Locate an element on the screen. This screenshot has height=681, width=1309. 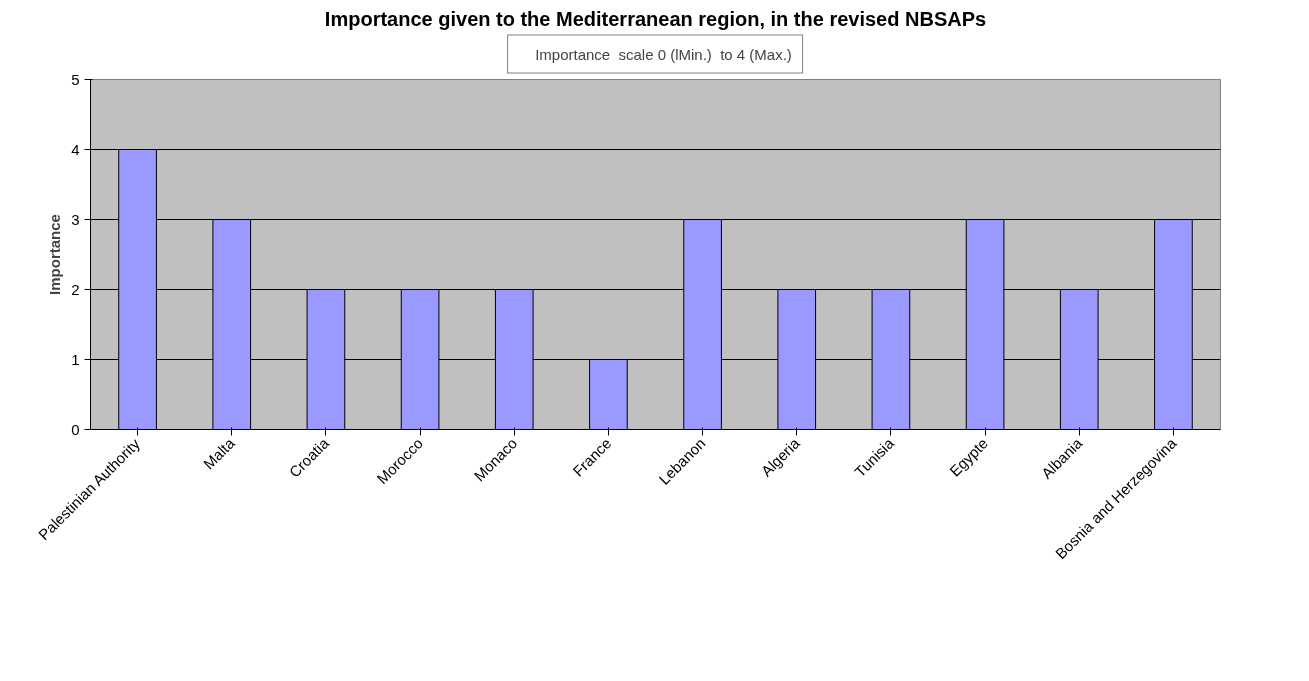
y-tick-label: 1 is located at coordinates (75, 359).